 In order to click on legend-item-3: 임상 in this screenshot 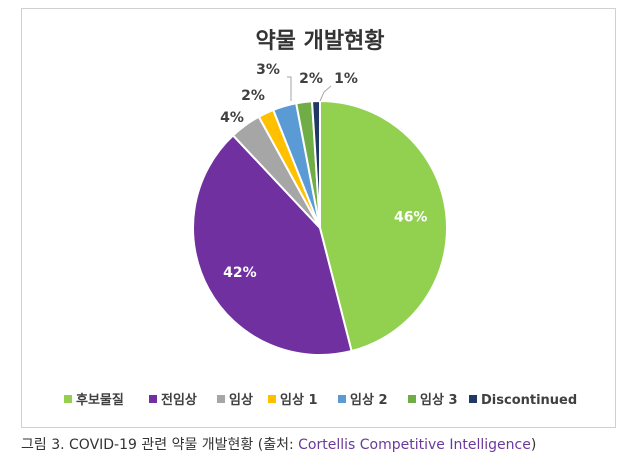, I will do `click(235, 400)`.